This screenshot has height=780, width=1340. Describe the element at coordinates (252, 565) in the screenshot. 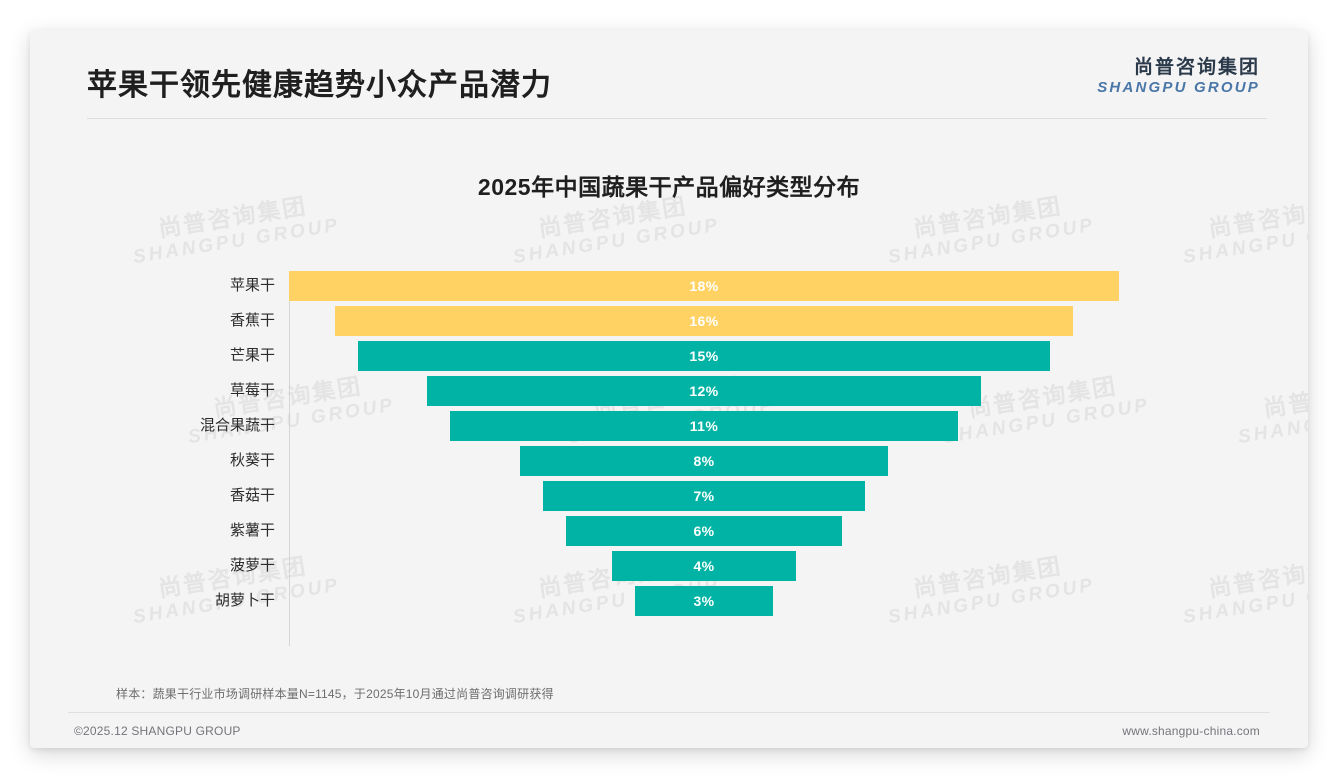

I see `chart-category-label: 菠萝干` at that location.